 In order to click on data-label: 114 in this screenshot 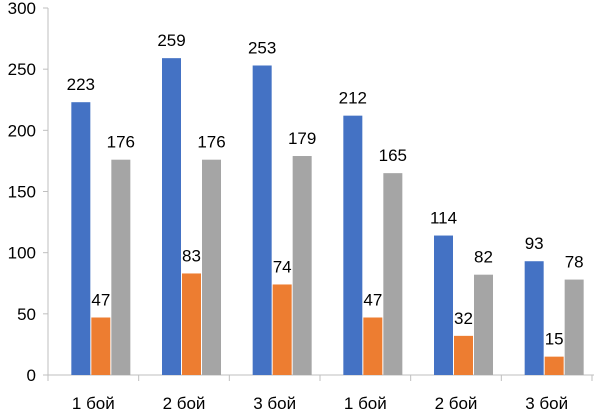, I will do `click(443, 218)`.